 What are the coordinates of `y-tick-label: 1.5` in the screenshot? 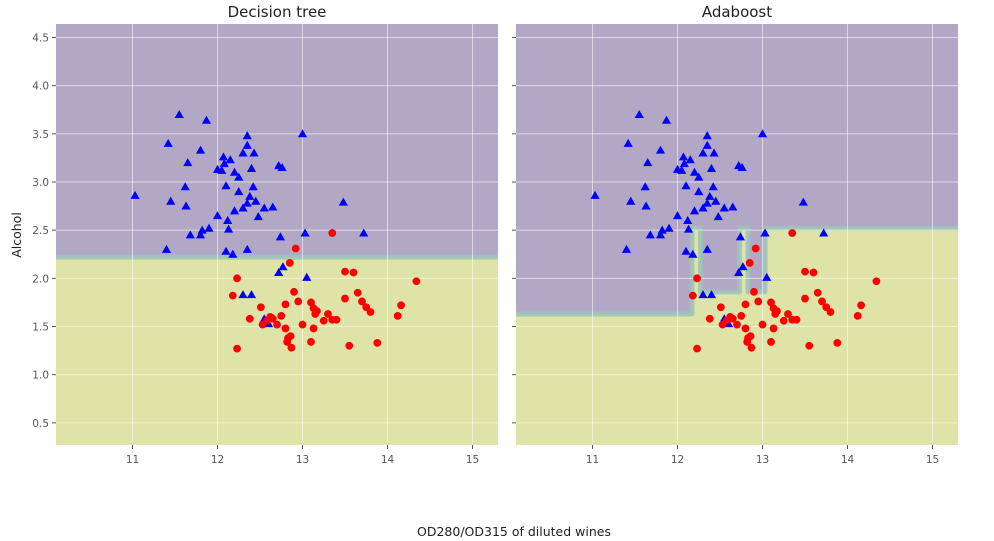 It's located at (40, 328).